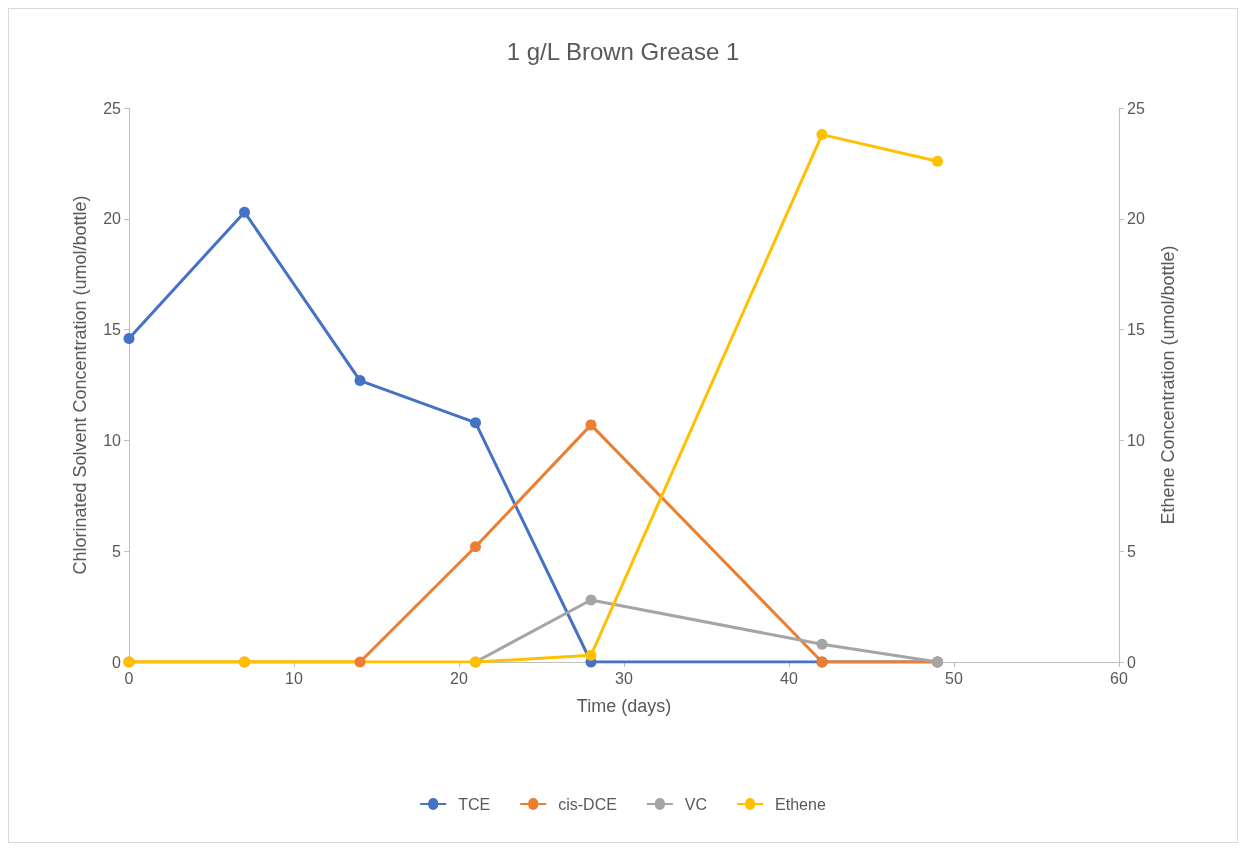 The image size is (1247, 851). I want to click on x-axis-title: Time (days), so click(624, 706).